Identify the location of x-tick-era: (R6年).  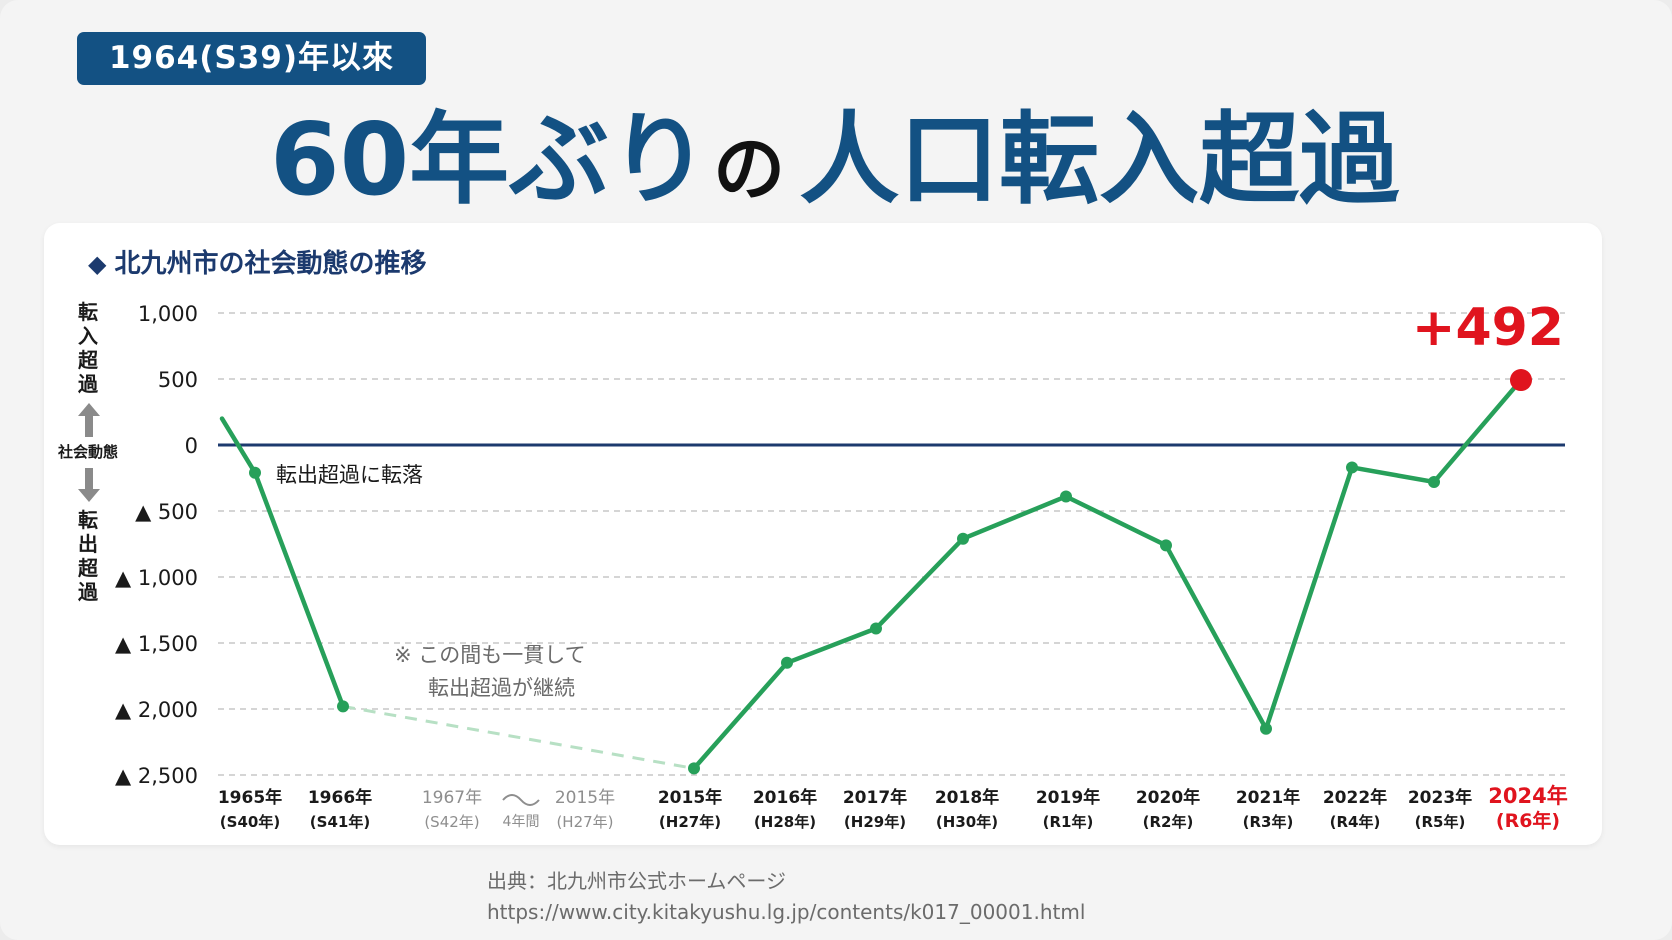
(1528, 820).